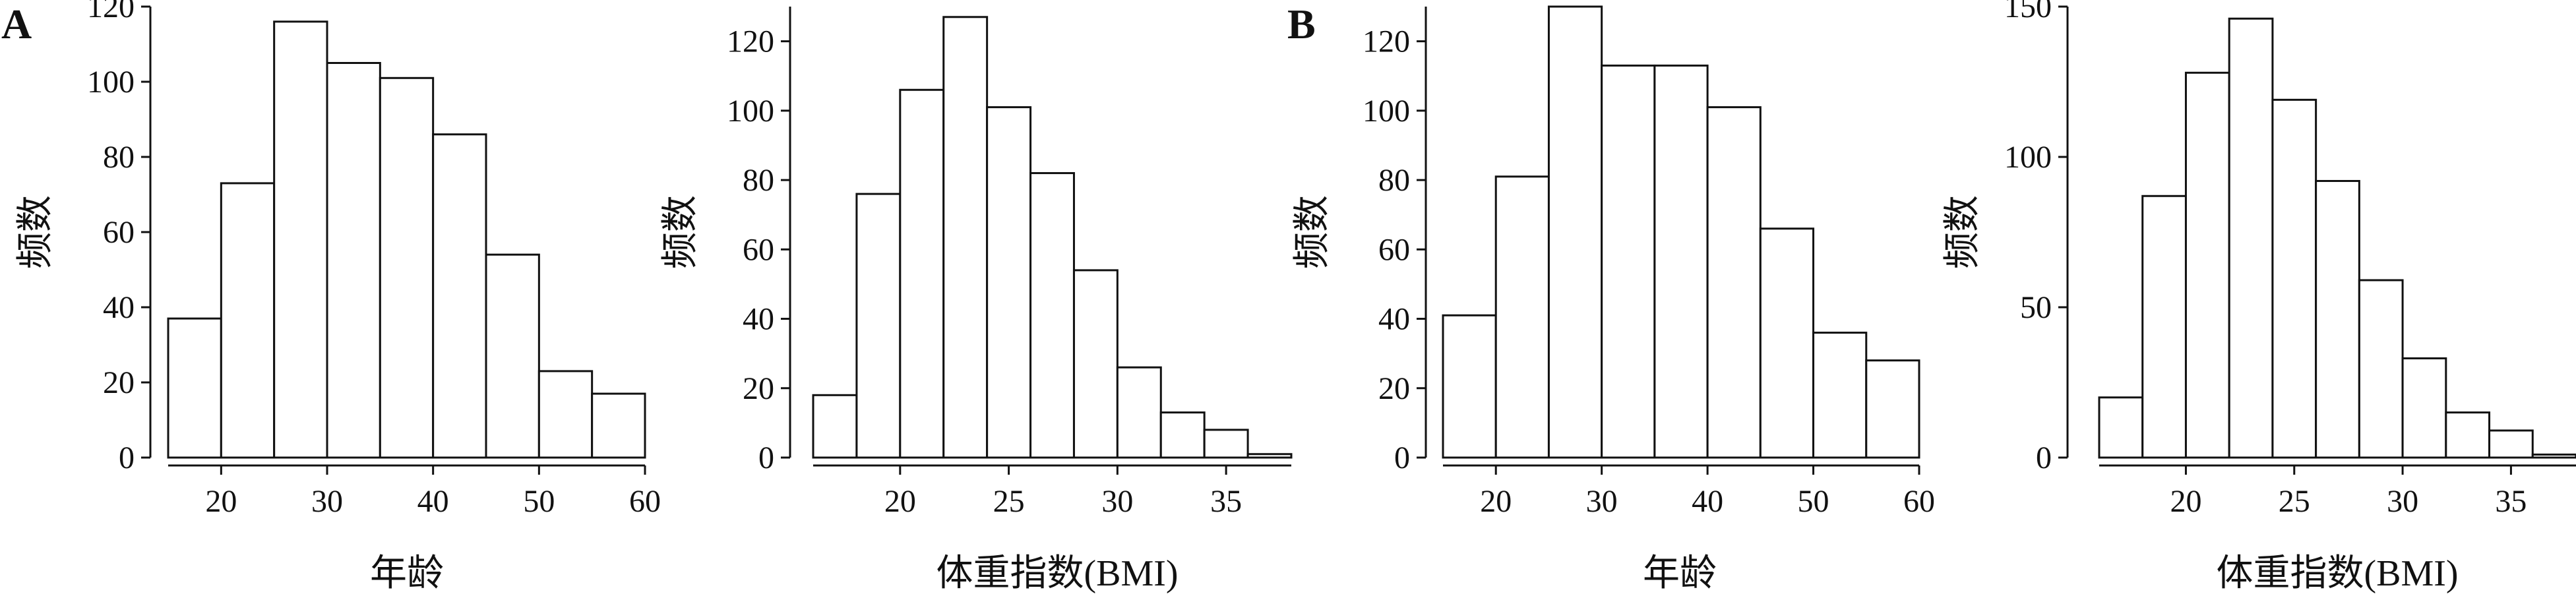 Image resolution: width=2576 pixels, height=598 pixels. Describe the element at coordinates (2036, 307) in the screenshot. I see `y-tick-label: 50` at that location.